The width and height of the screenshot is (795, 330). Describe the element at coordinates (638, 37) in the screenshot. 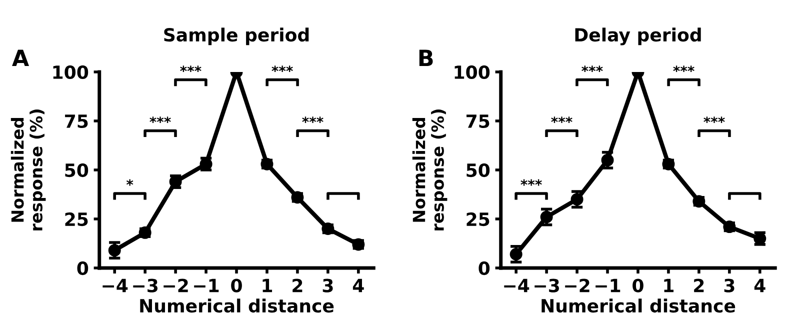

I see `chart-title: Delay period` at that location.